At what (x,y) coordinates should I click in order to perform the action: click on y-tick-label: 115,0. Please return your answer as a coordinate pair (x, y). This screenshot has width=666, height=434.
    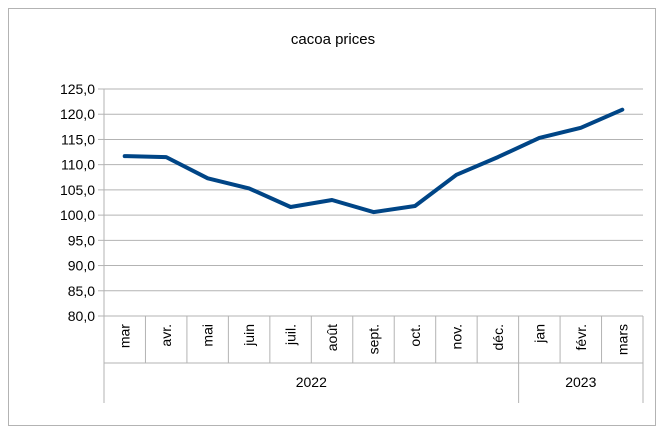
    Looking at the image, I should click on (78, 139).